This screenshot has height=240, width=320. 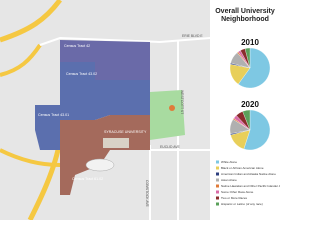 I want to click on legend-label: Black or African American Alone, so click(x=242, y=168).